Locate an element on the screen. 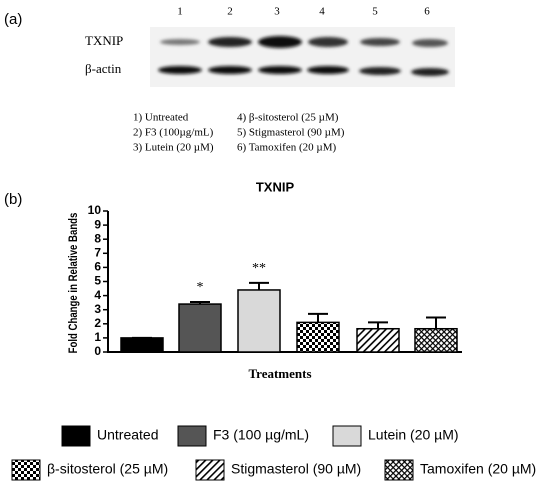 This screenshot has width=550, height=491. y-axis-label: Fold Change in Relative Bands is located at coordinates (73, 283).